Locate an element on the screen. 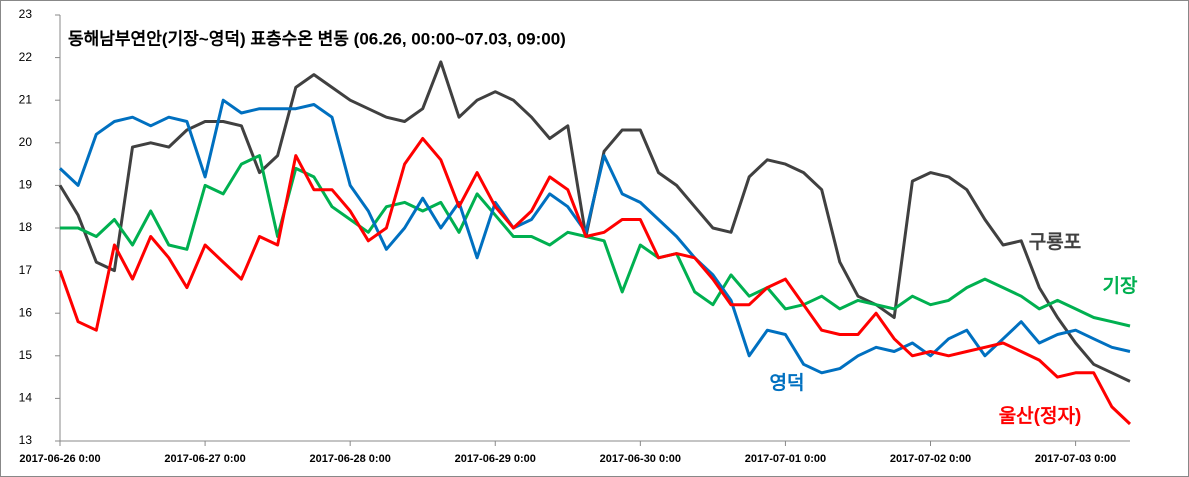  series-label: 기장 is located at coordinates (1120, 286).